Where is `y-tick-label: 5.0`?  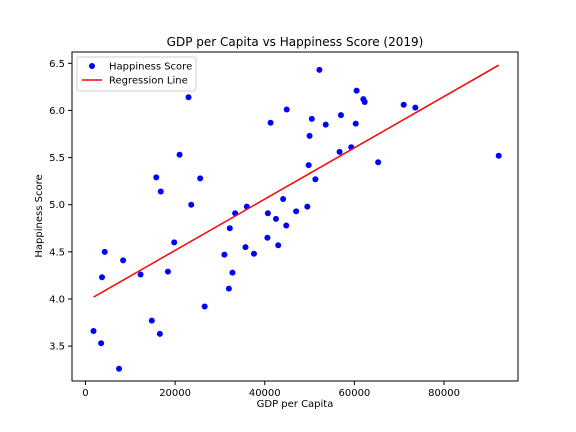 y-tick-label: 5.0 is located at coordinates (57, 205).